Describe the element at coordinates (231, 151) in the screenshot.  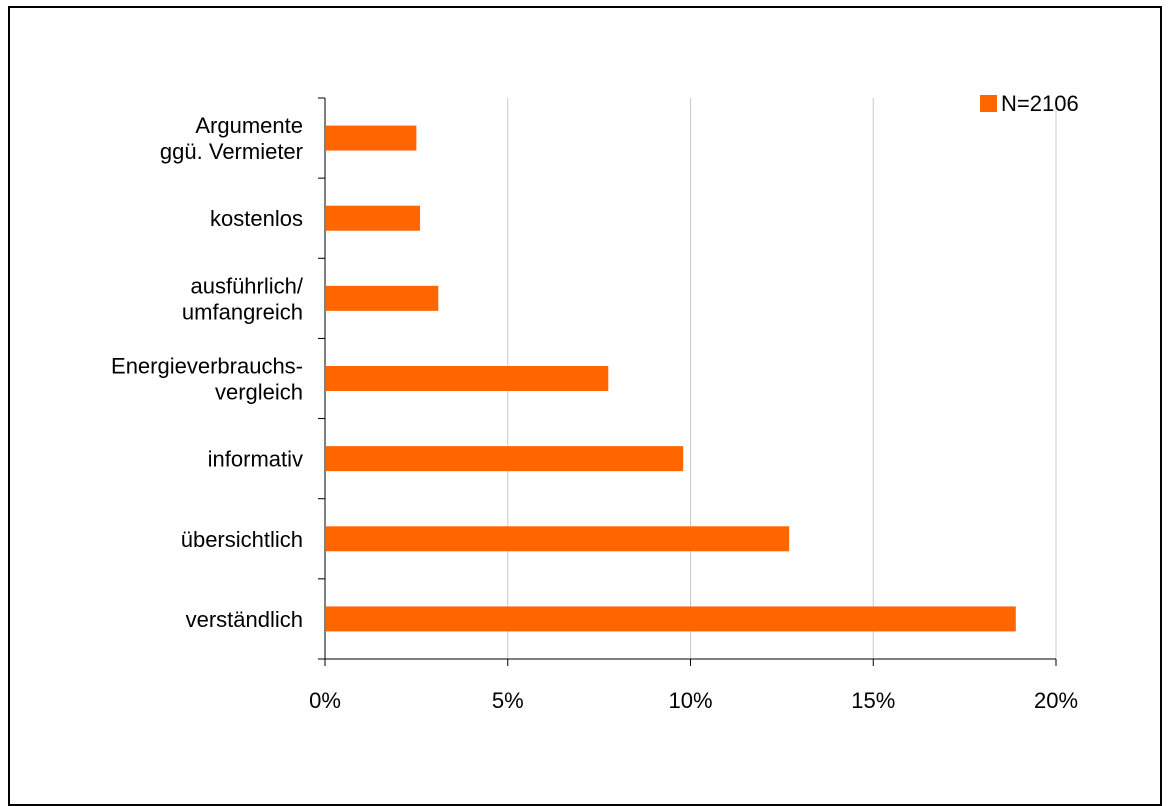
I see `category-label: ggü. Vermieter` at that location.